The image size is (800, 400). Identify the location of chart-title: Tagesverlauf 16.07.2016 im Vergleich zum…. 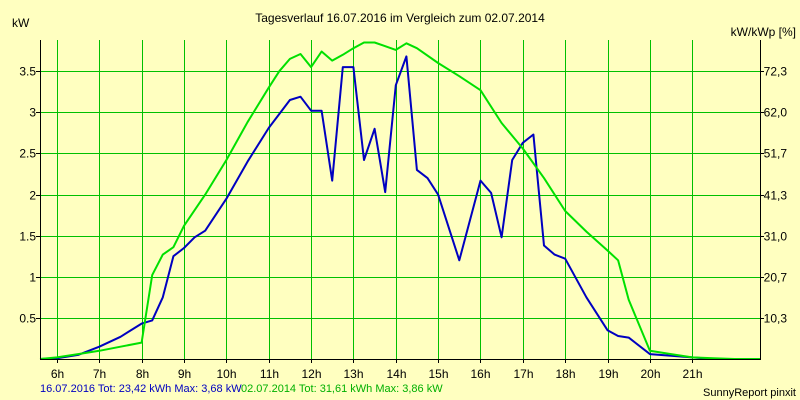
(400, 18).